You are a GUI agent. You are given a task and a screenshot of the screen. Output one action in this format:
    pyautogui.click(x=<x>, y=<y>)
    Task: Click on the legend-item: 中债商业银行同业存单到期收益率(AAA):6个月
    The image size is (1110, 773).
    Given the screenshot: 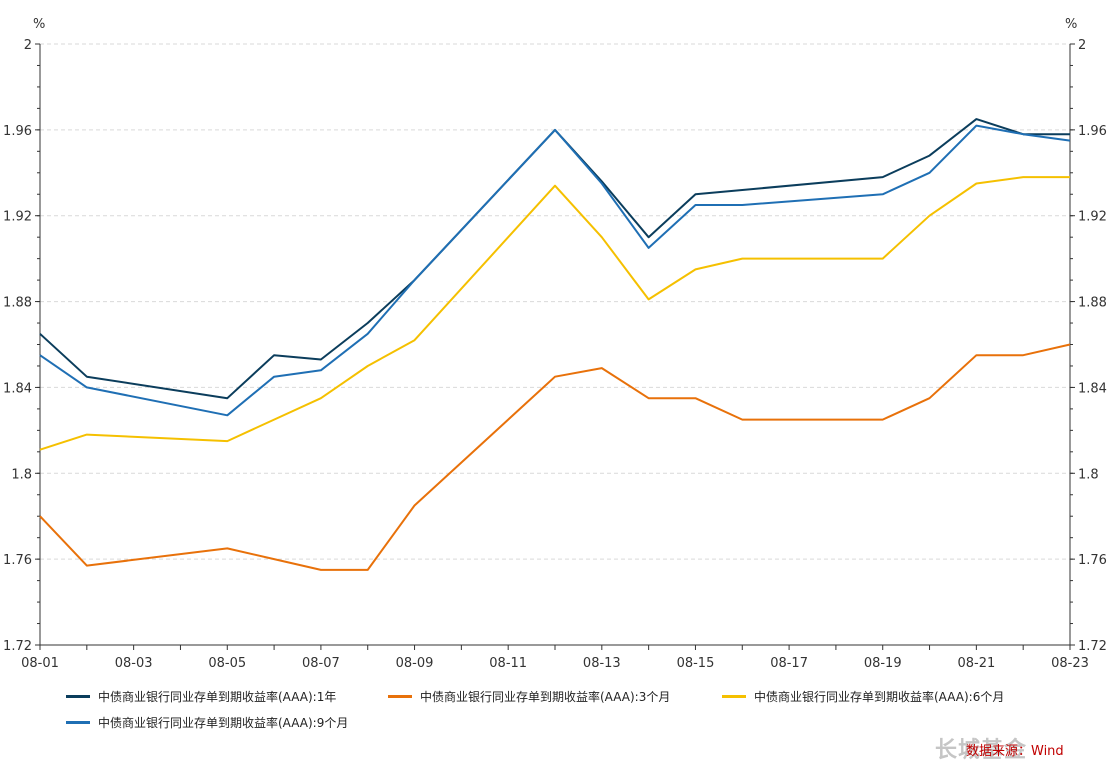 What is the action you would take?
    pyautogui.click(x=863, y=696)
    